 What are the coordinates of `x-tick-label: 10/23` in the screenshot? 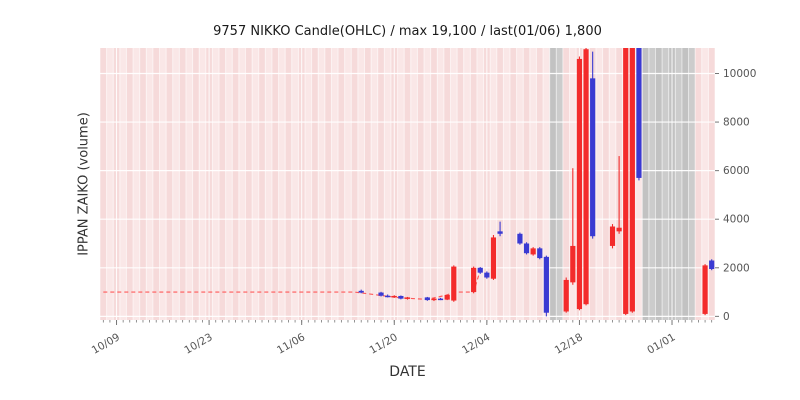 It's located at (198, 344).